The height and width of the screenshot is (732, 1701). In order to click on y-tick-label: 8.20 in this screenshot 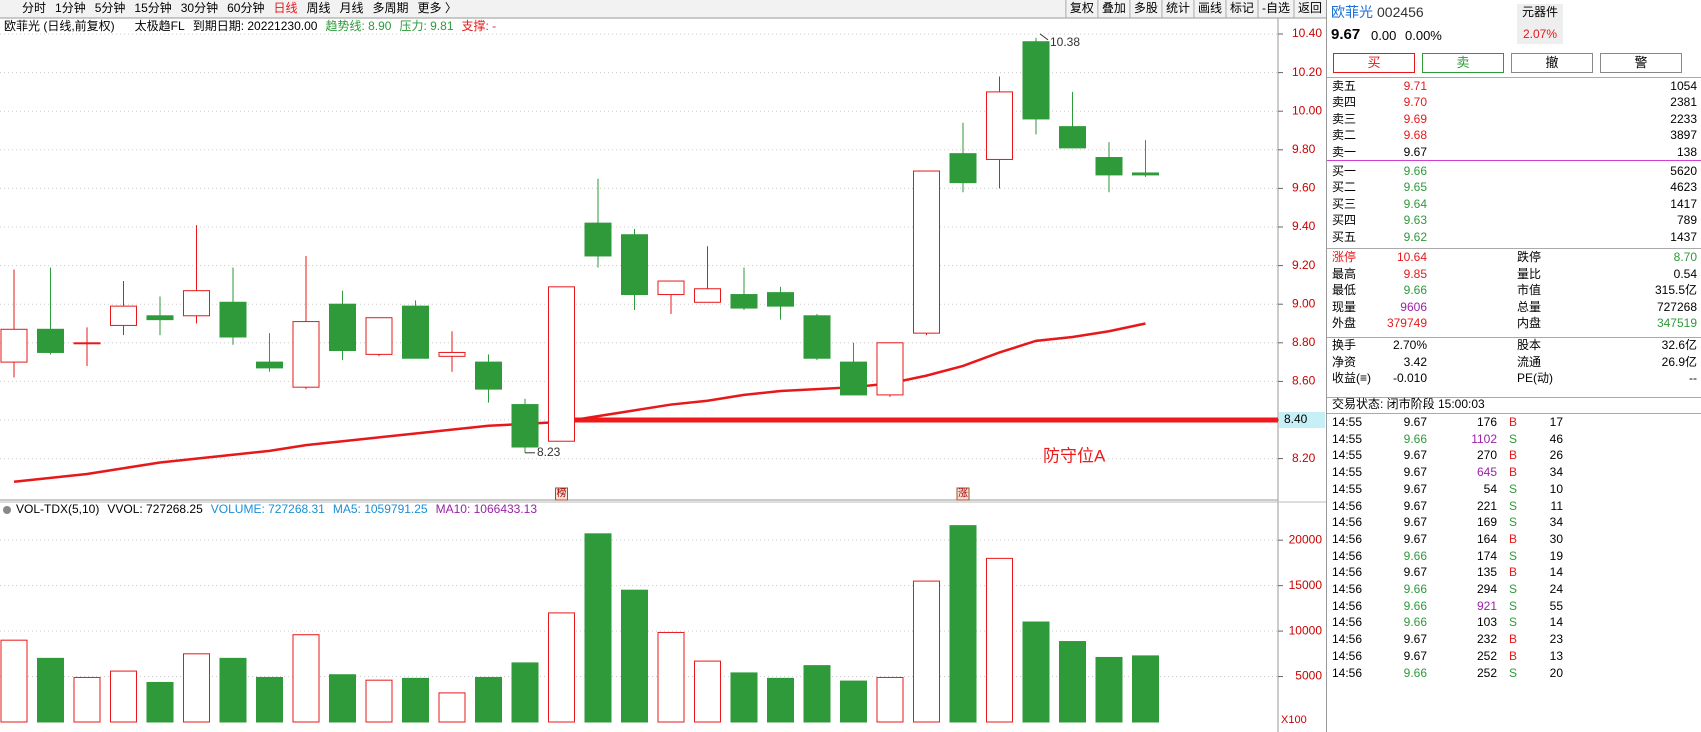, I will do `click(1304, 458)`.